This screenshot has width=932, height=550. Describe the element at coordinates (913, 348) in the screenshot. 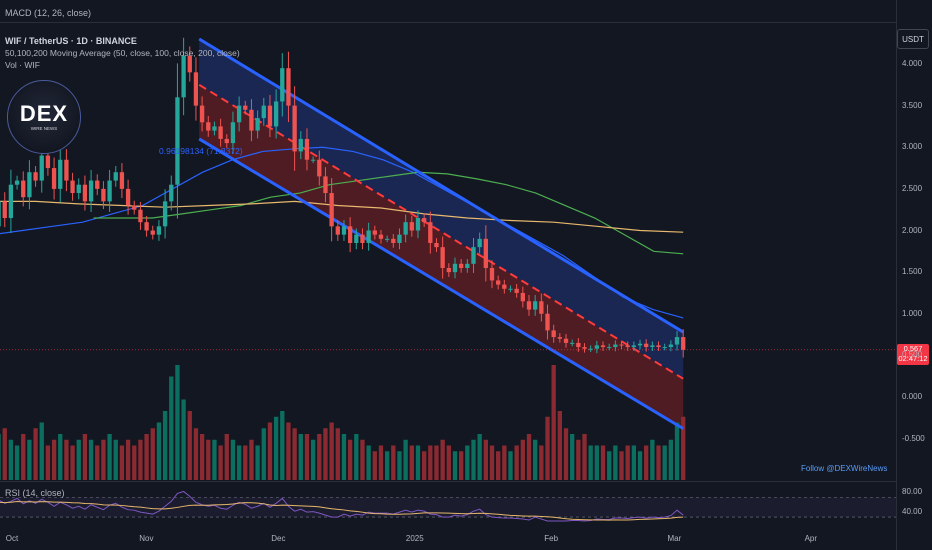

I see `current-price-value: 0.567` at that location.